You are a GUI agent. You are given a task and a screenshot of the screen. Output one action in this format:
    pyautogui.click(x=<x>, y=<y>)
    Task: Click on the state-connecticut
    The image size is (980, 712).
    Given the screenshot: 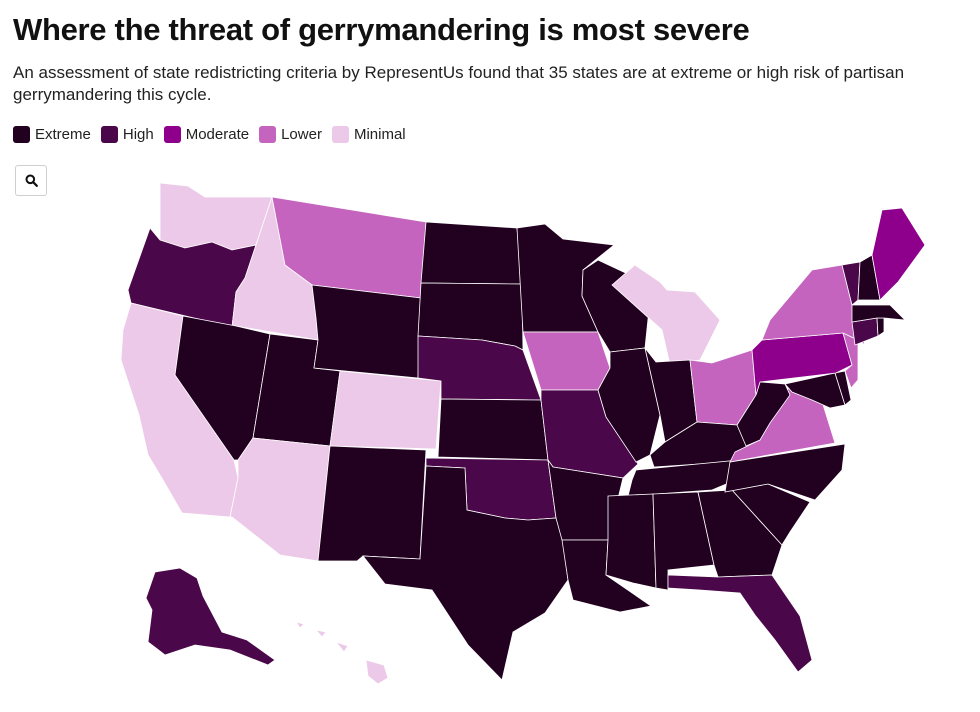 What is the action you would take?
    pyautogui.click(x=865, y=331)
    